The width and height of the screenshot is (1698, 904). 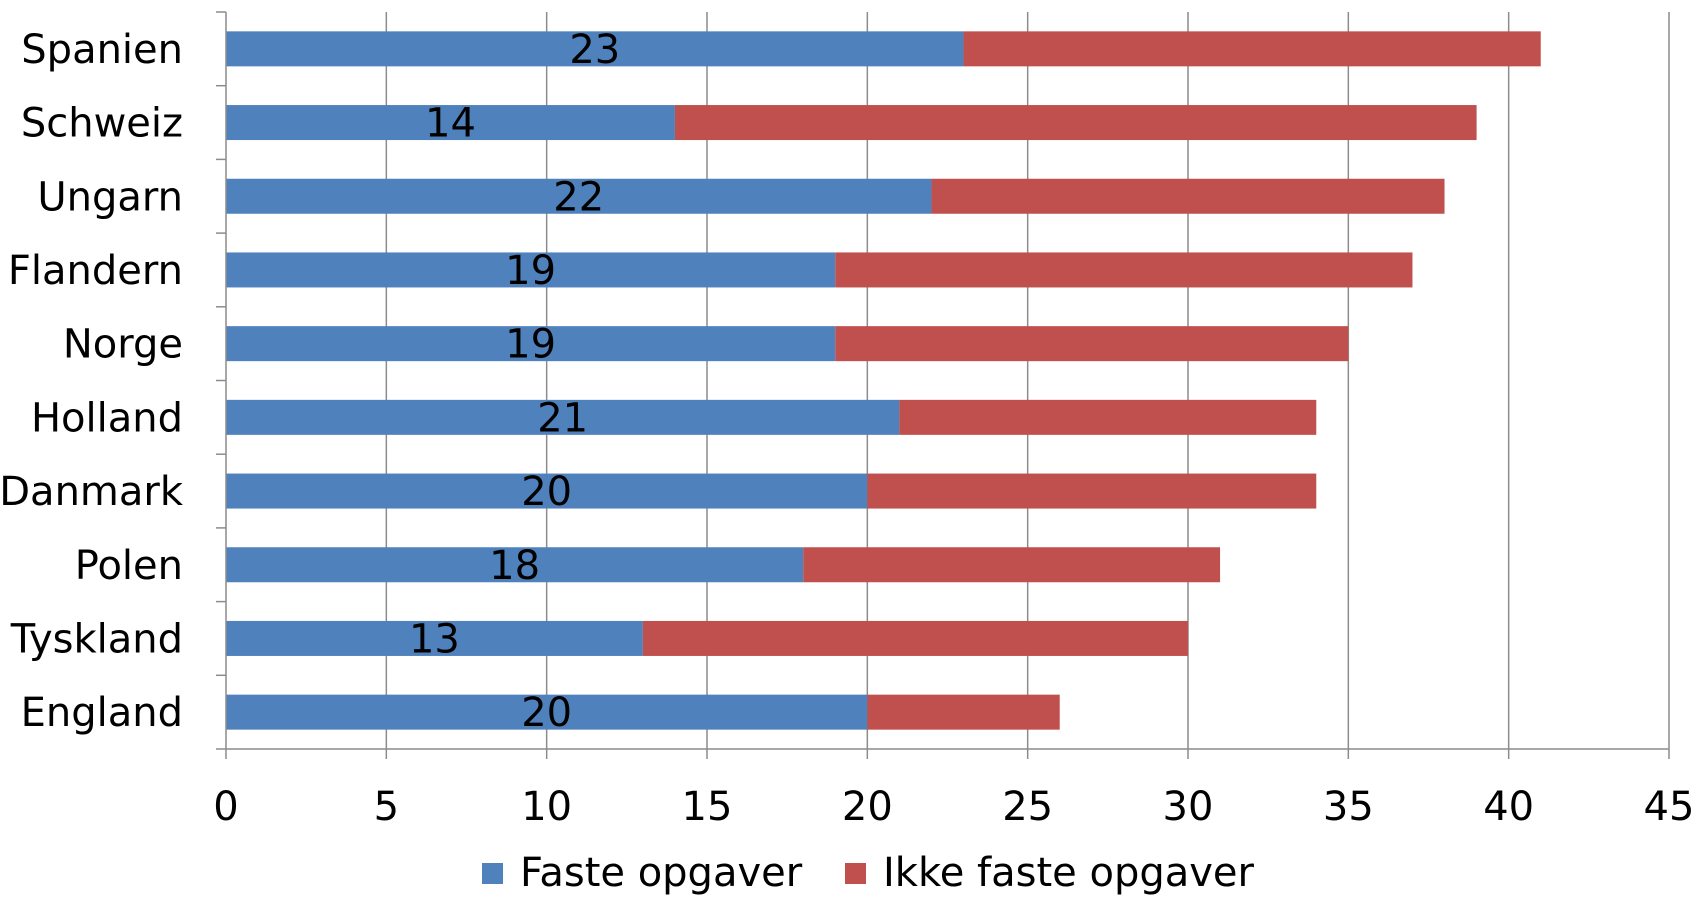 What do you see at coordinates (102, 713) in the screenshot?
I see `category-label: England` at bounding box center [102, 713].